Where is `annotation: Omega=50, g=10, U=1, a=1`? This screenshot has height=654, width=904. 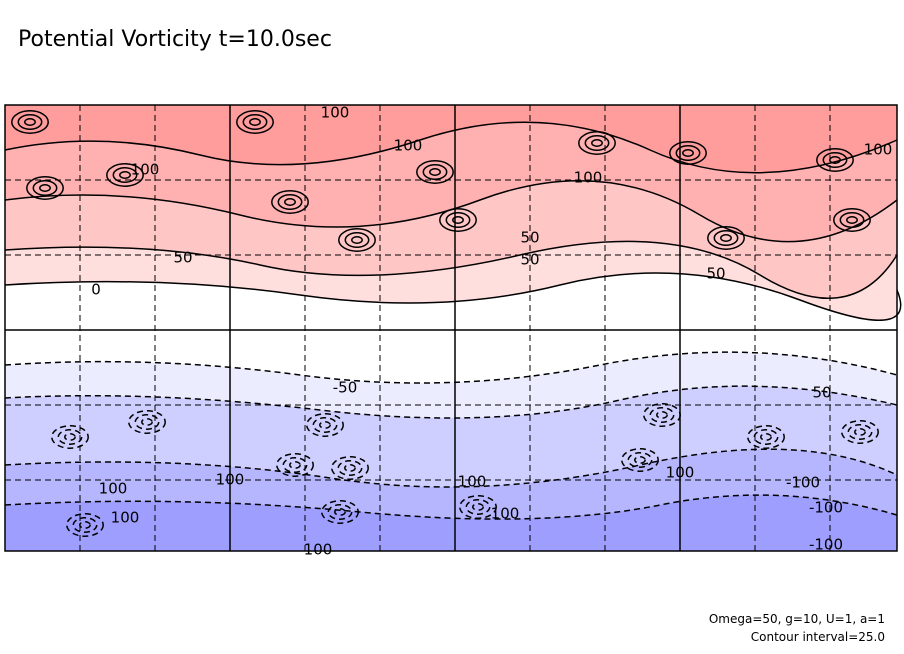 annotation: Omega=50, g=10, U=1, a=1 is located at coordinates (797, 619).